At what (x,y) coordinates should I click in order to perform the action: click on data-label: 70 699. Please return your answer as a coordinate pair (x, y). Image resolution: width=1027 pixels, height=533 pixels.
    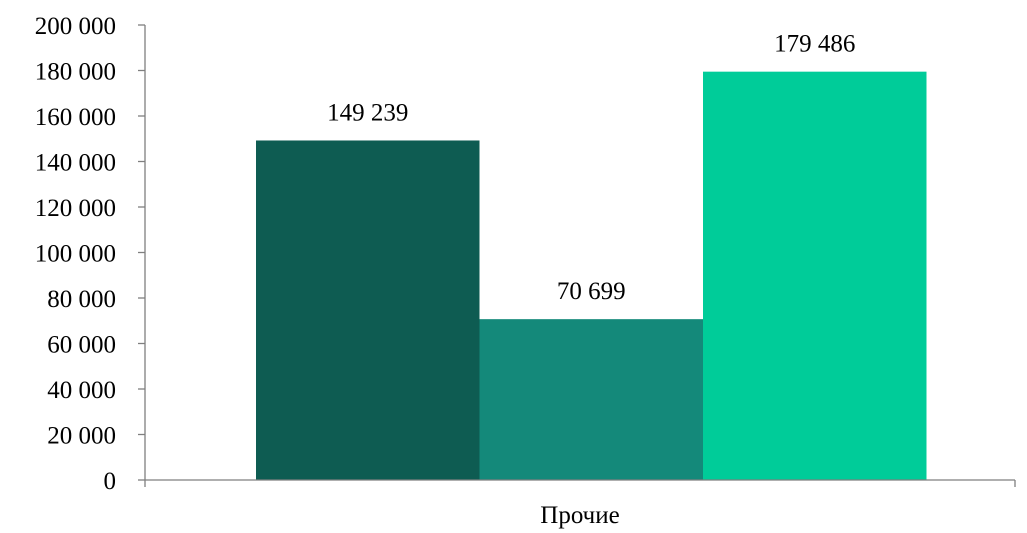
    Looking at the image, I should click on (591, 291).